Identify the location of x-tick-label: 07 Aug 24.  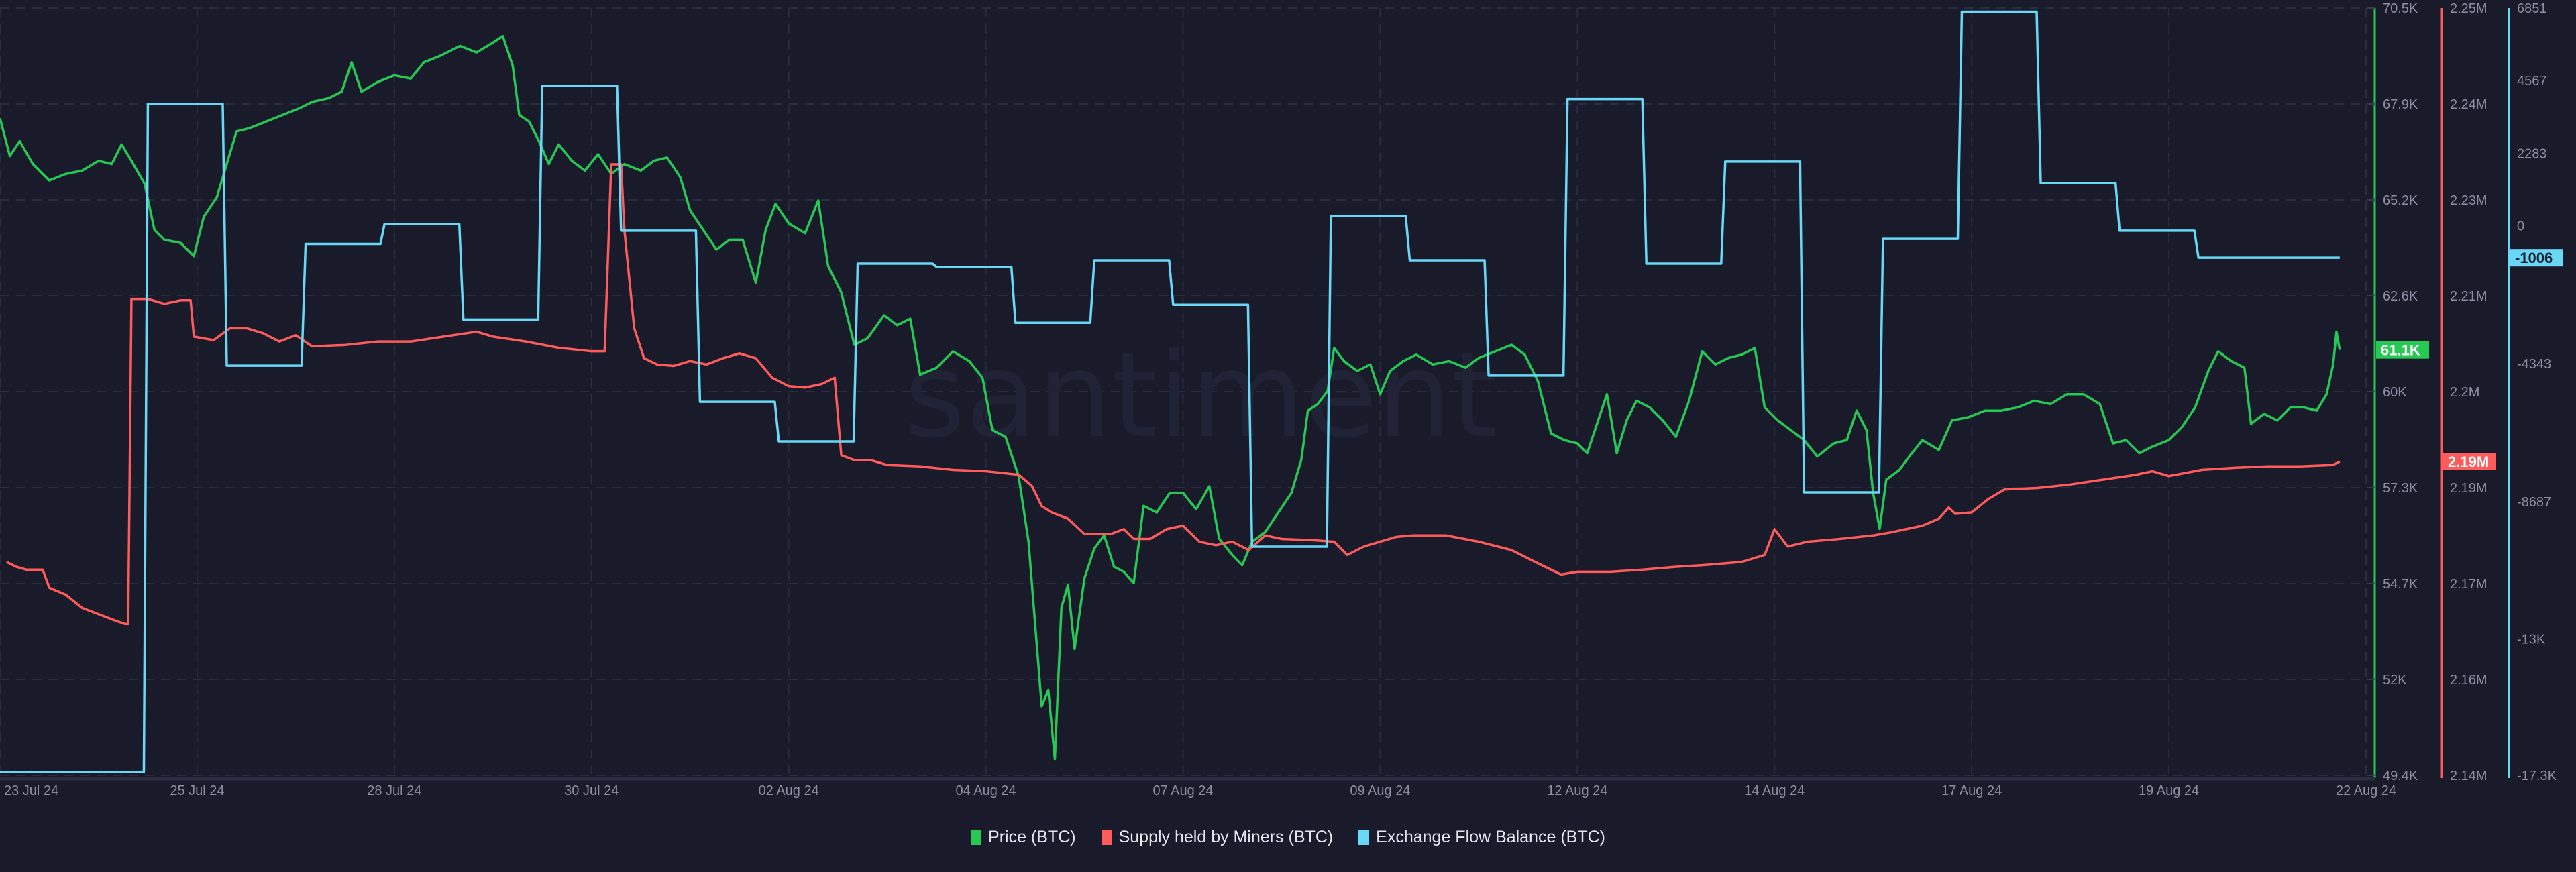
(1182, 790).